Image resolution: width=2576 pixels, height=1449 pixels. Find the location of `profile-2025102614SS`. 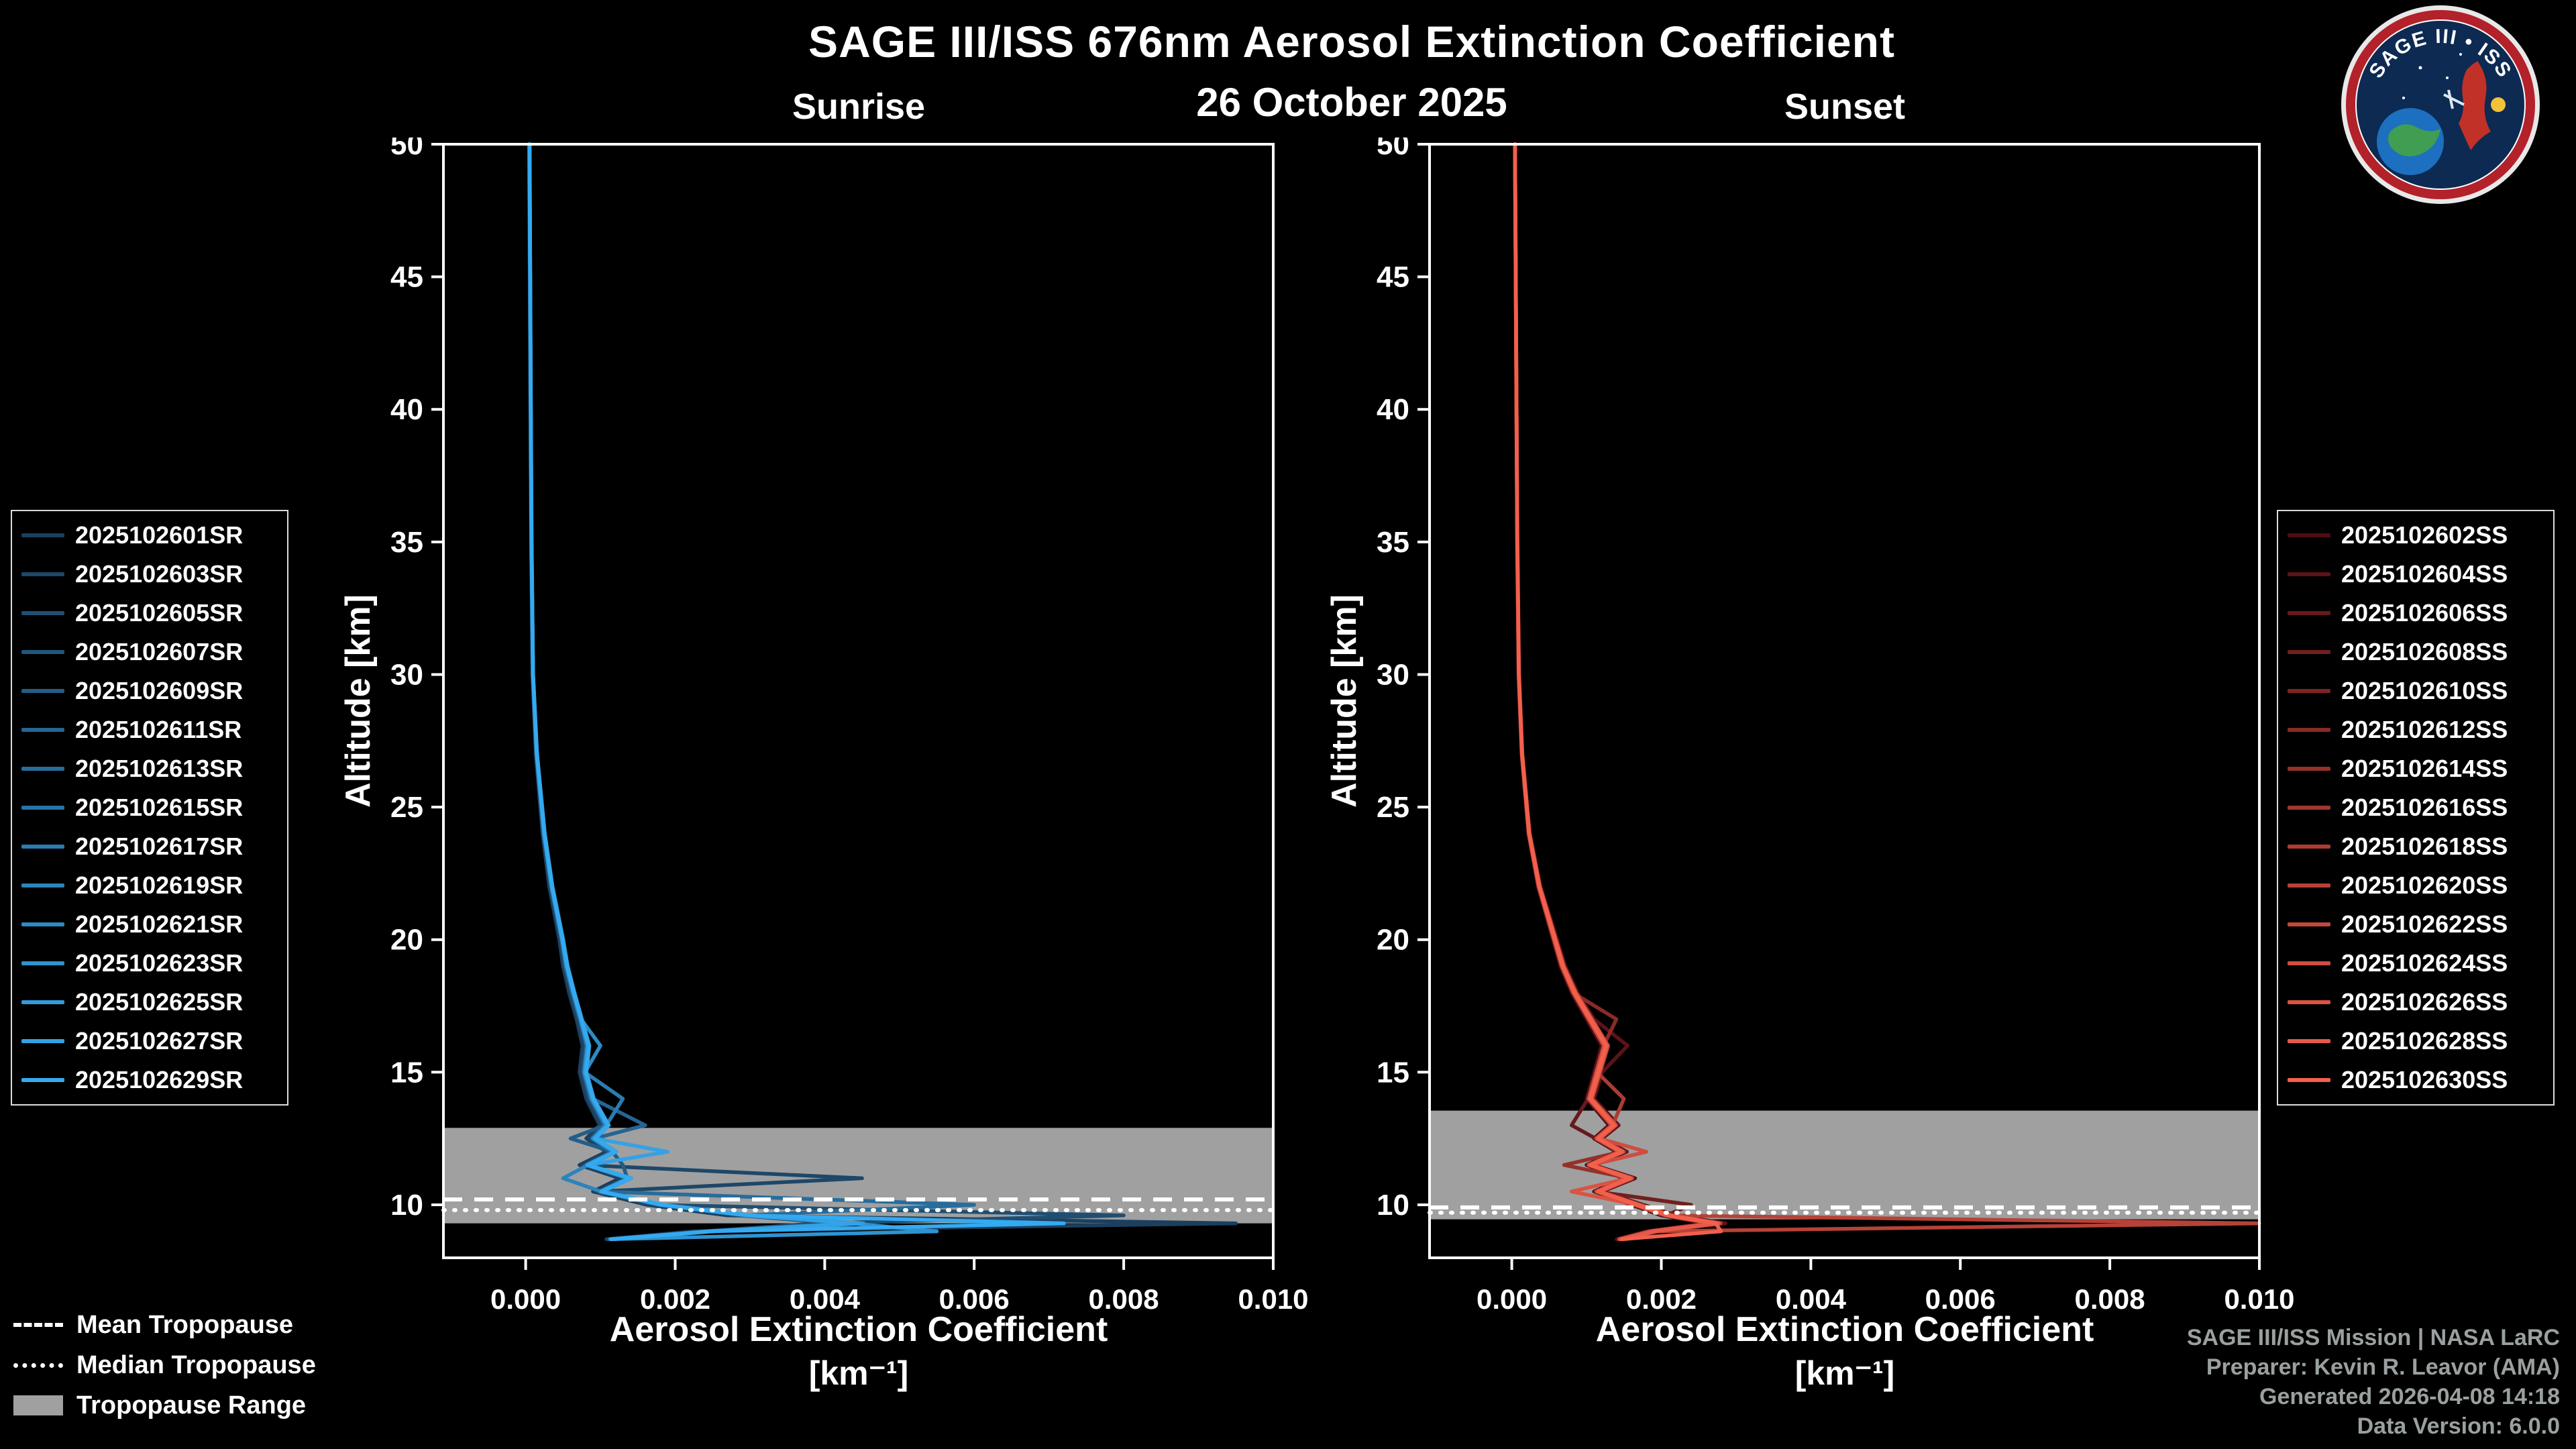

profile-2025102614SS is located at coordinates (1615, 692).